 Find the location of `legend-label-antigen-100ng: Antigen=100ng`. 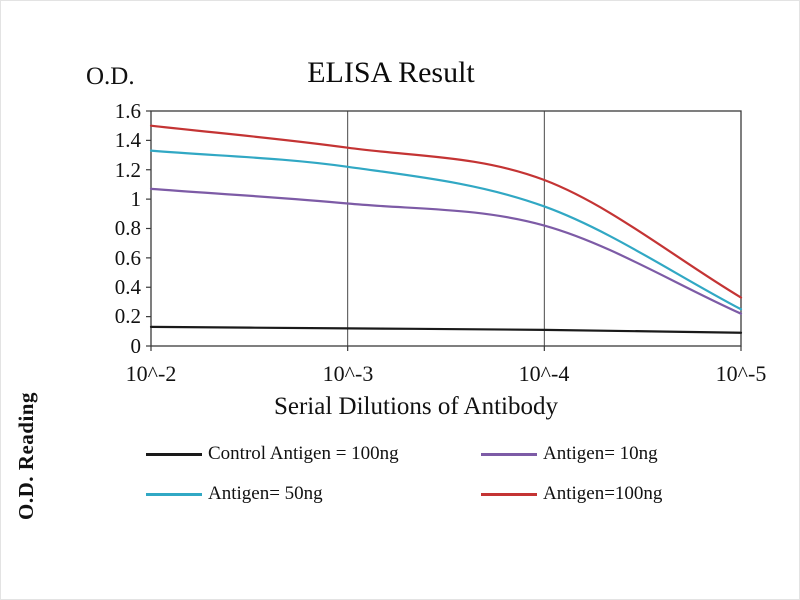

legend-label-antigen-100ng: Antigen=100ng is located at coordinates (603, 493).